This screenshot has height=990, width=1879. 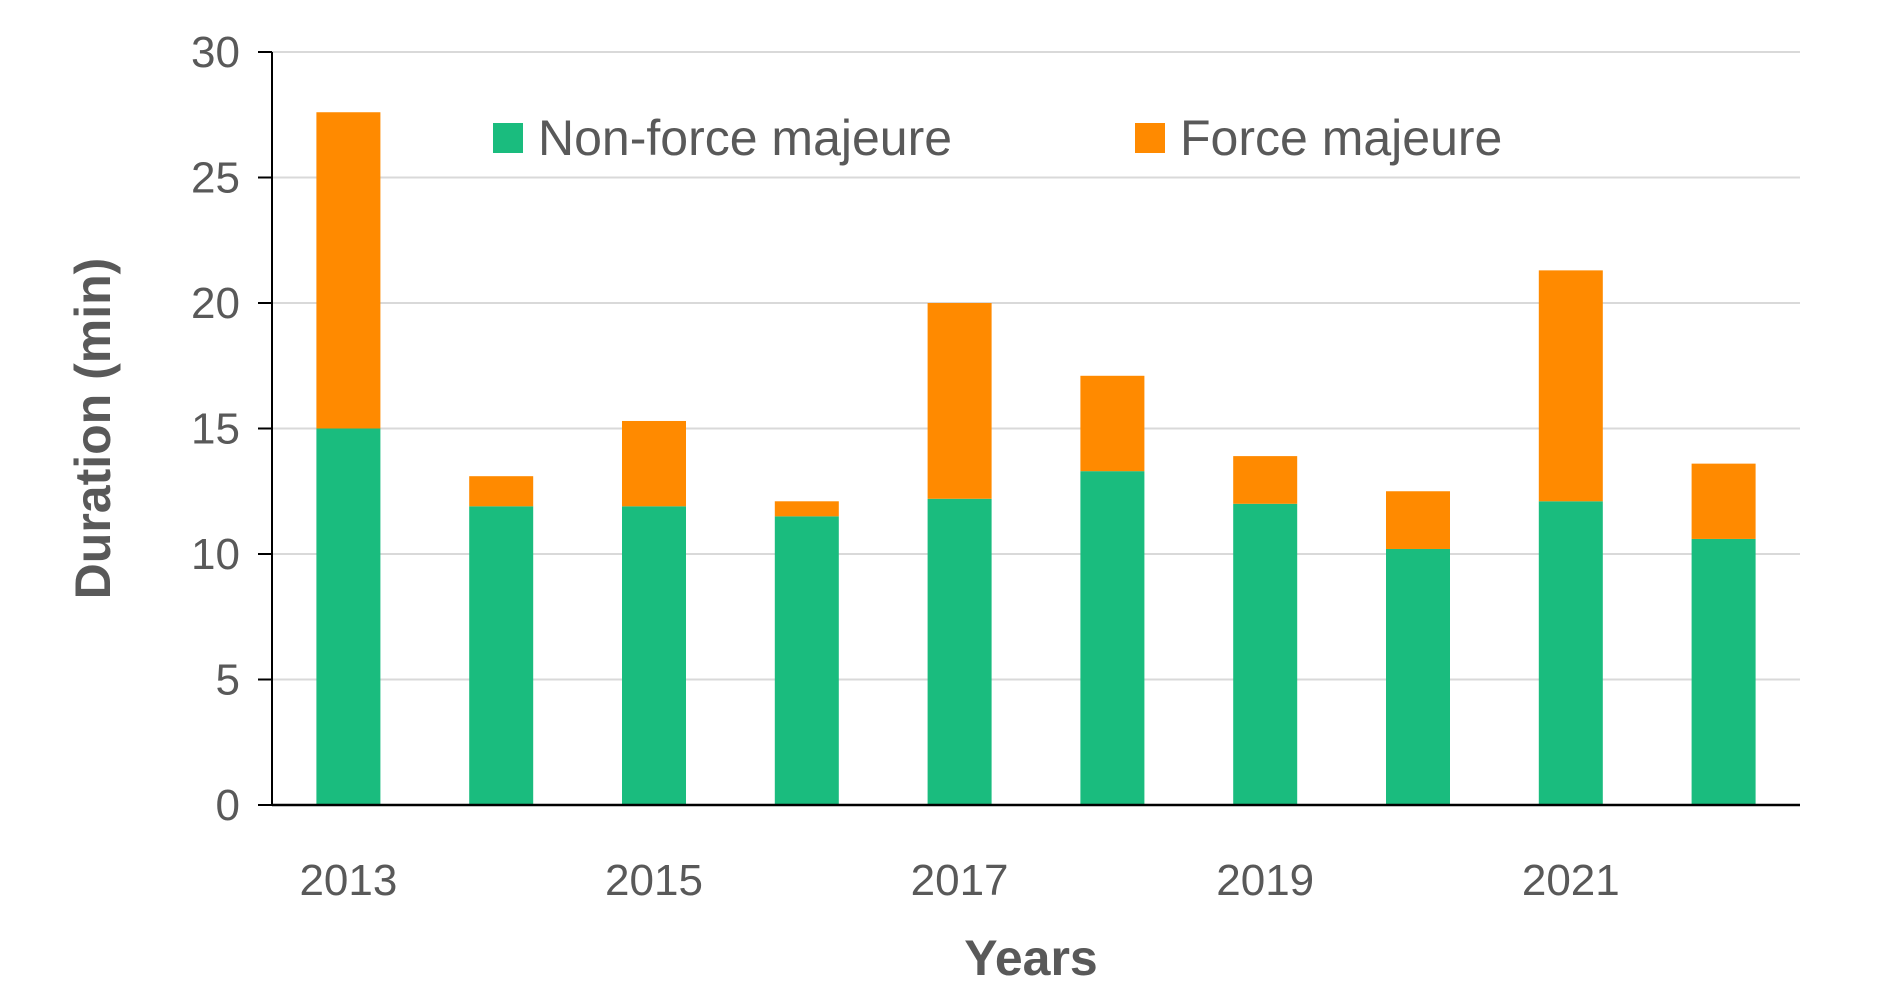 I want to click on bar-non-force-majeure-2018, so click(x=1112, y=638).